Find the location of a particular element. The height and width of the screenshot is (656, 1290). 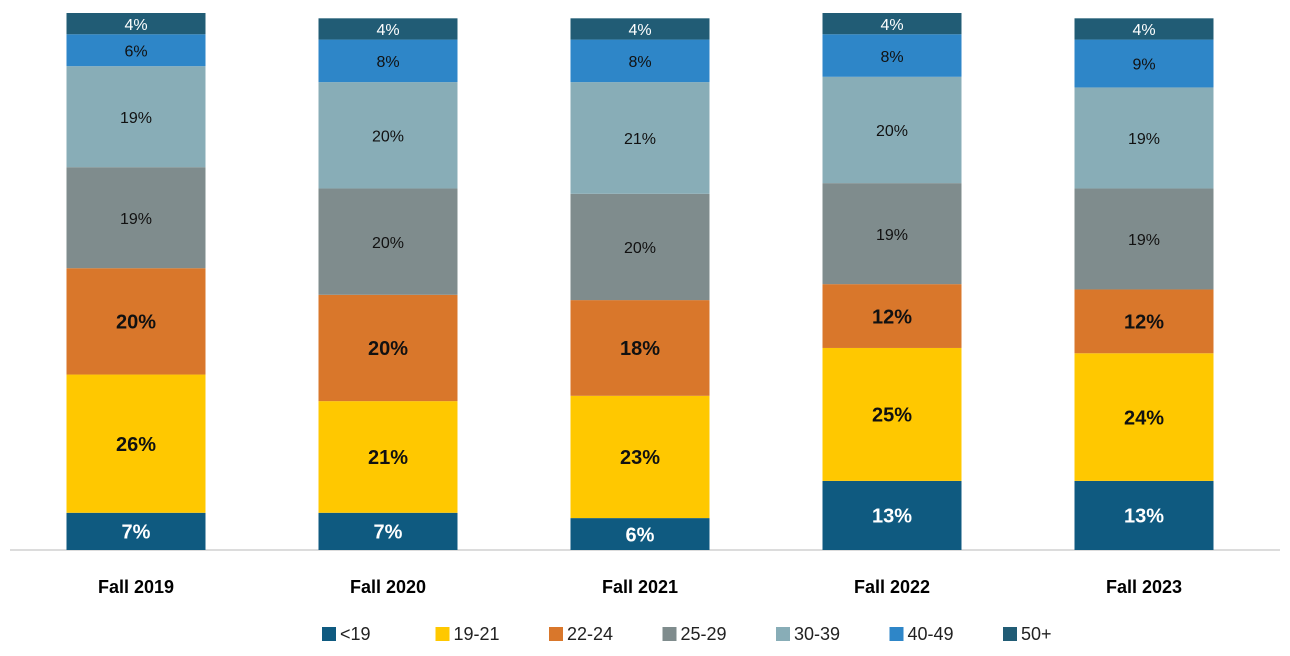

x-tick-label: Fall 2021 is located at coordinates (640, 587).